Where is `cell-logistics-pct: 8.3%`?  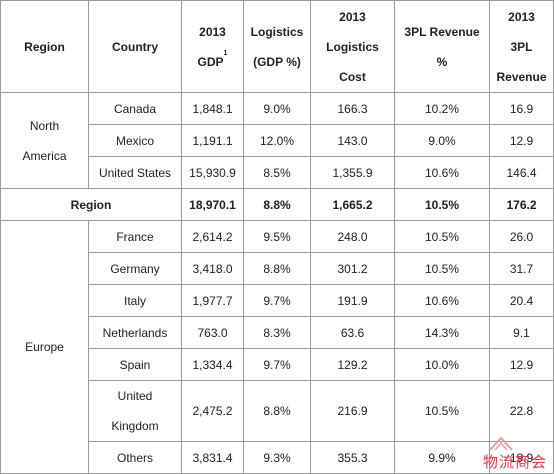 cell-logistics-pct: 8.3% is located at coordinates (277, 332).